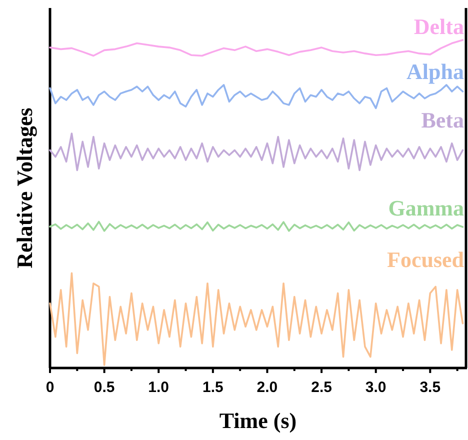  Describe the element at coordinates (425, 259) in the screenshot. I see `series-label: Focused` at that location.